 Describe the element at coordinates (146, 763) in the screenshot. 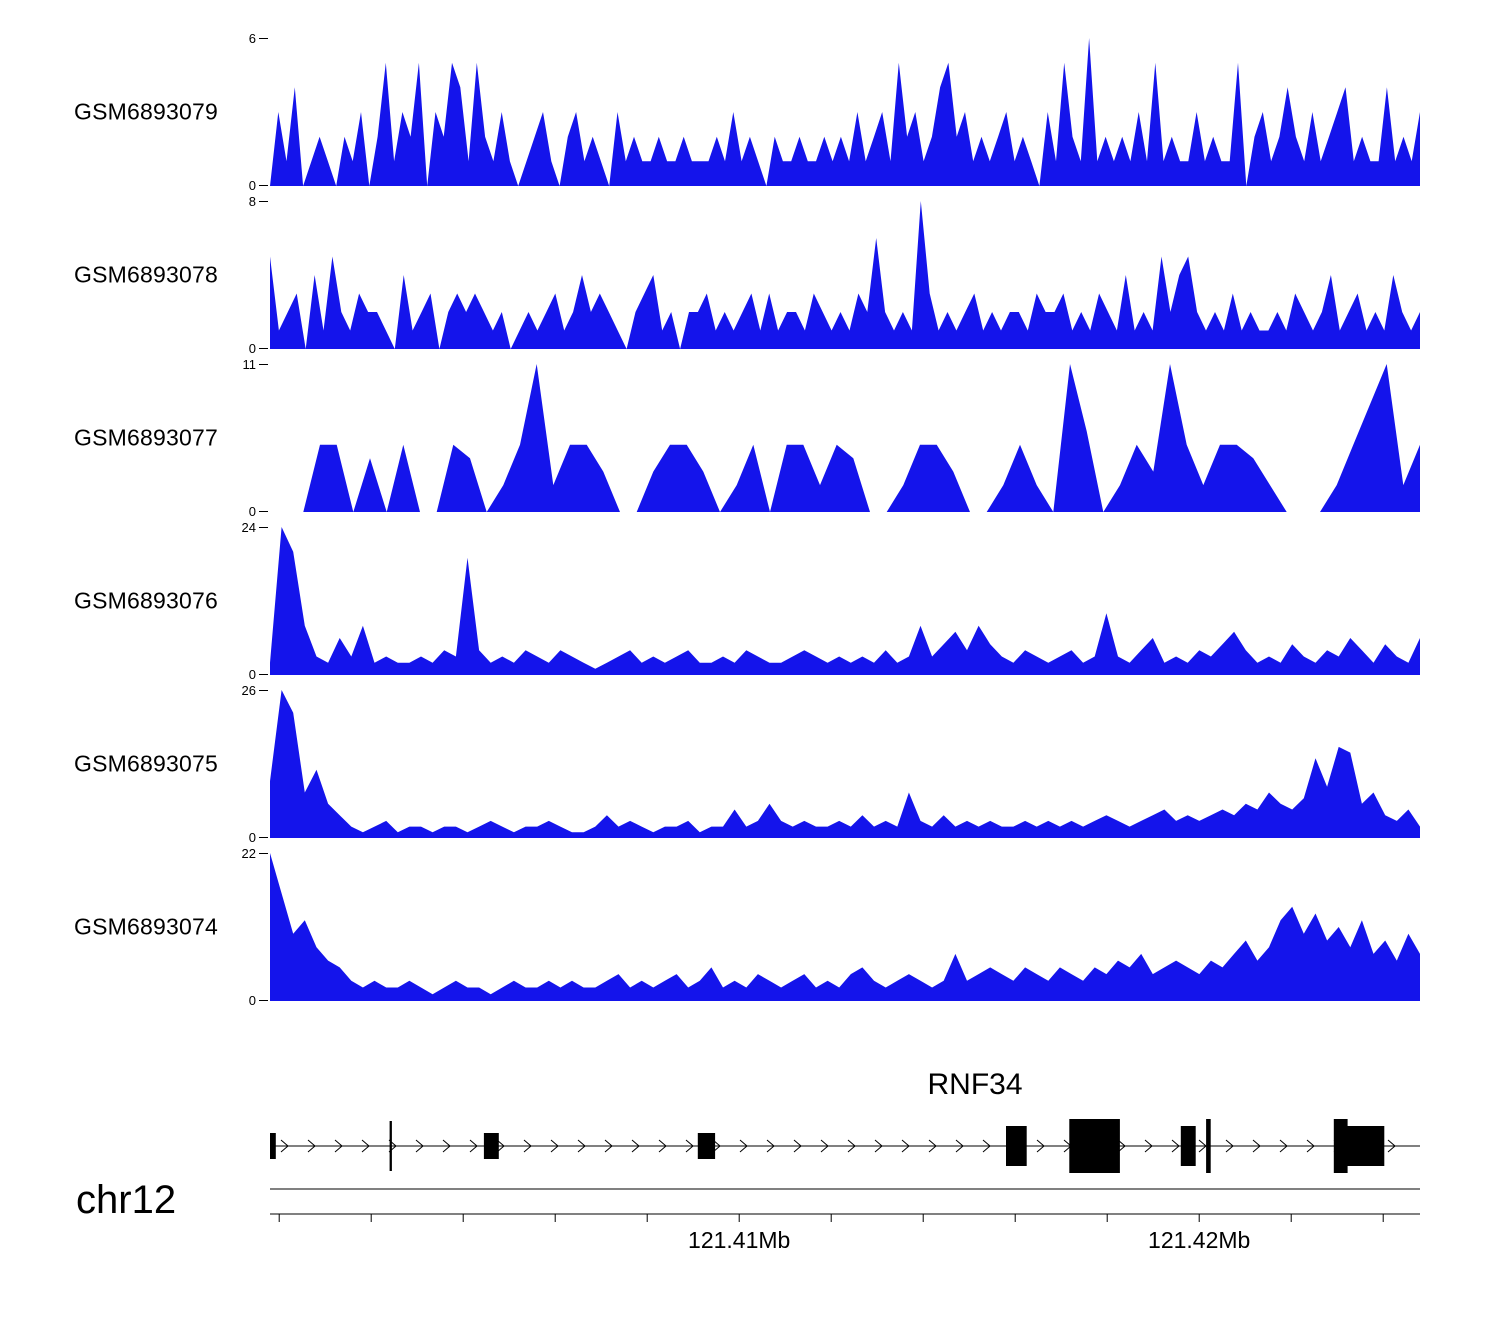

I see `sample-label: GSM6893075` at that location.